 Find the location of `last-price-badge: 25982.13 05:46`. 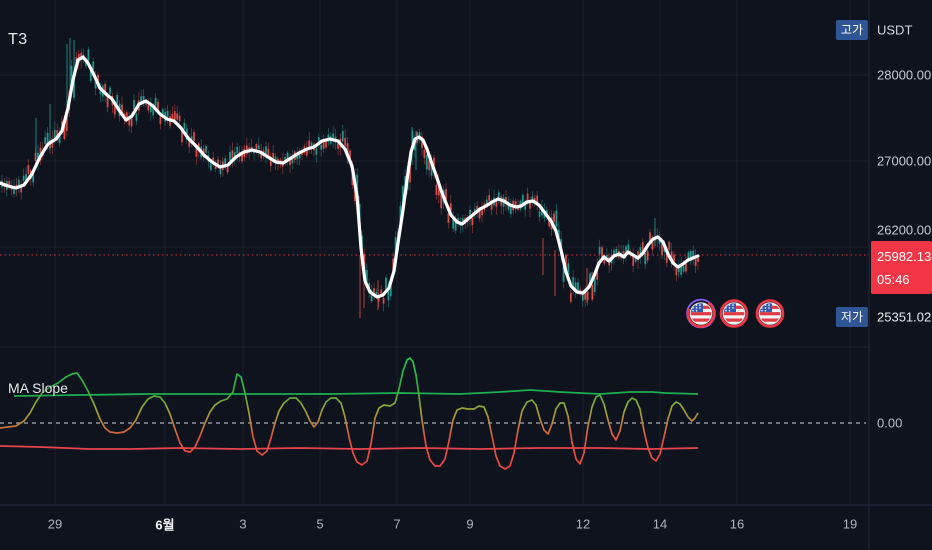

last-price-badge: 25982.13 05:46 is located at coordinates (901, 267).